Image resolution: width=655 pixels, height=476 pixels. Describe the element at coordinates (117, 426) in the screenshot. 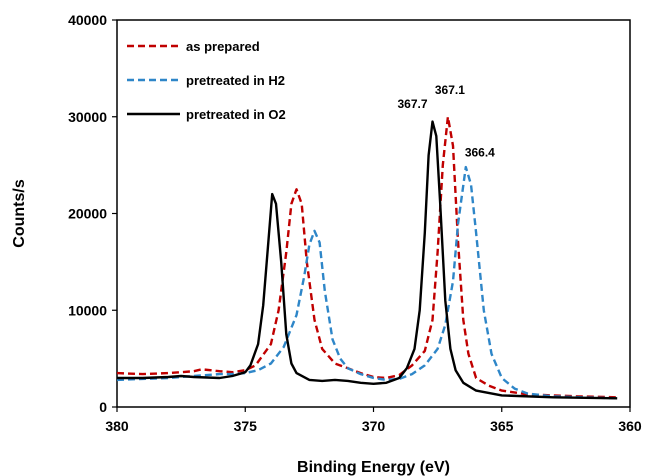

I see `x-tick-label: 380` at that location.